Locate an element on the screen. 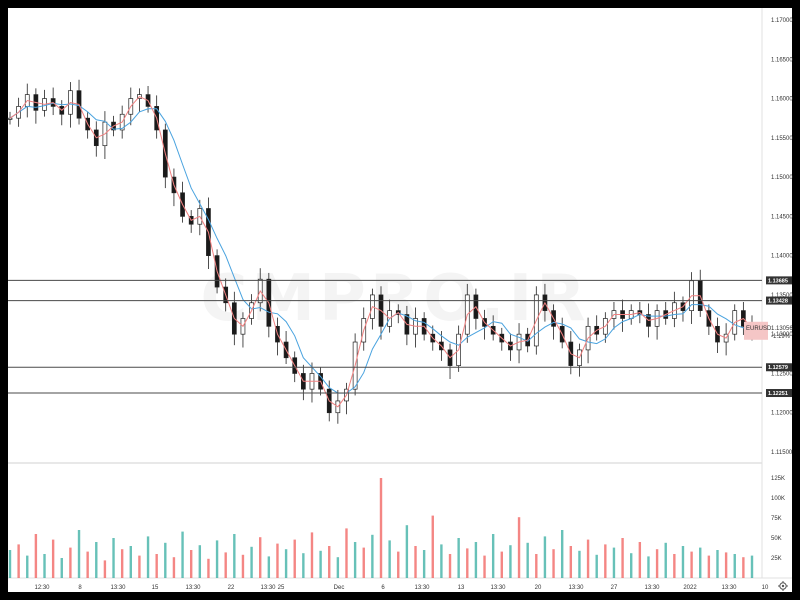  time-tick-label: 20 is located at coordinates (538, 588).